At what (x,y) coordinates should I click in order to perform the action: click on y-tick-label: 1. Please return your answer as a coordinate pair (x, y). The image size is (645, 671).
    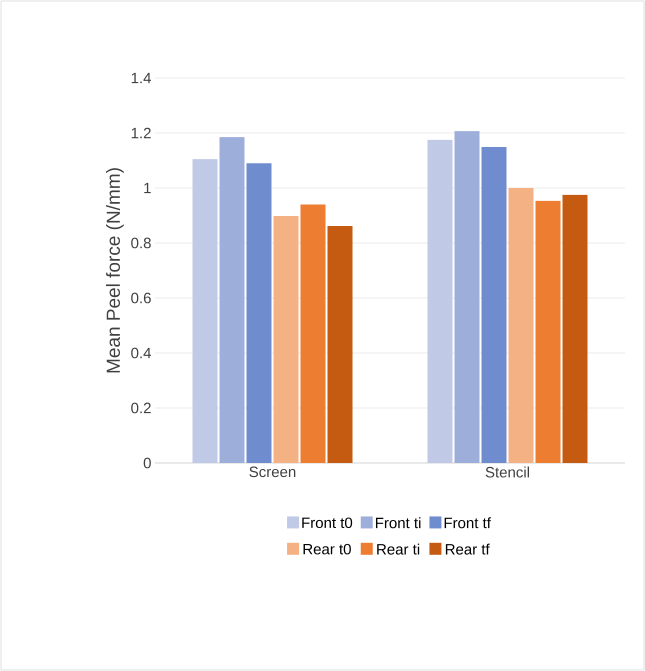
    Looking at the image, I should click on (147, 188).